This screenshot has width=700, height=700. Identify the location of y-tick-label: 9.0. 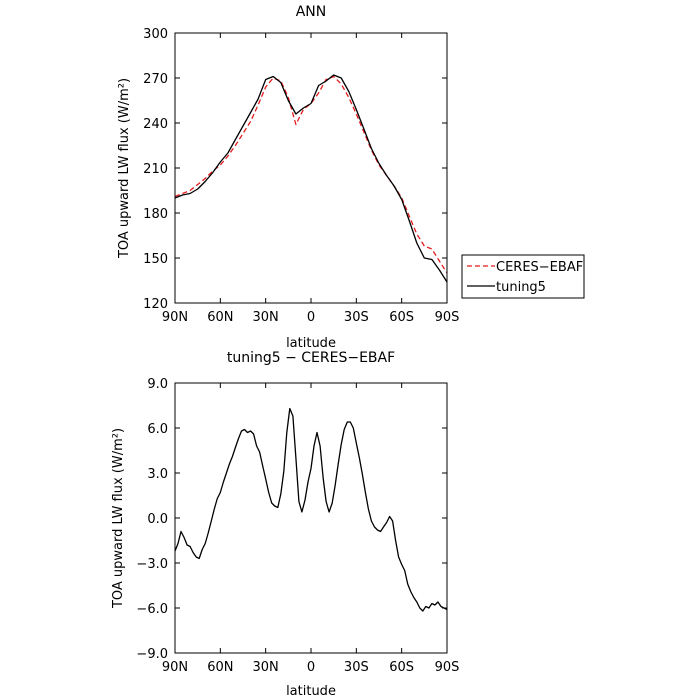
(157, 384).